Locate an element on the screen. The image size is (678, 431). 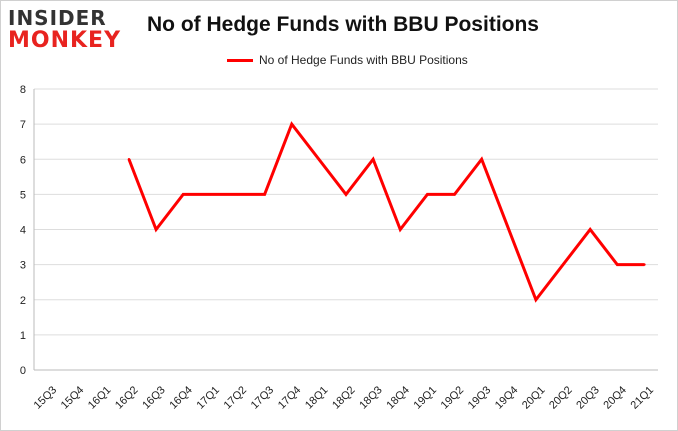
legend-swatch is located at coordinates (240, 60).